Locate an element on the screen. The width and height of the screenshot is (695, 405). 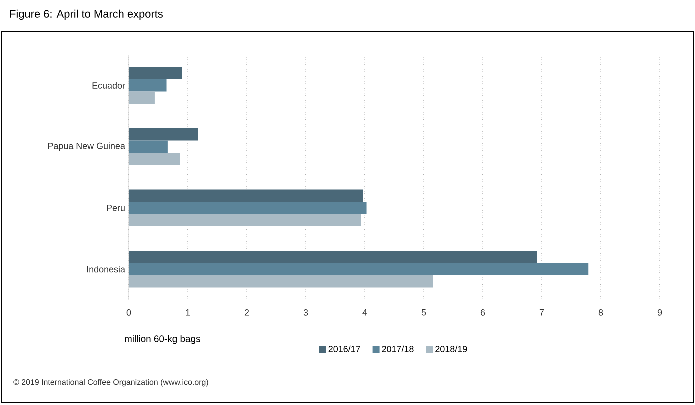
x-tick-label: 4 is located at coordinates (365, 313).